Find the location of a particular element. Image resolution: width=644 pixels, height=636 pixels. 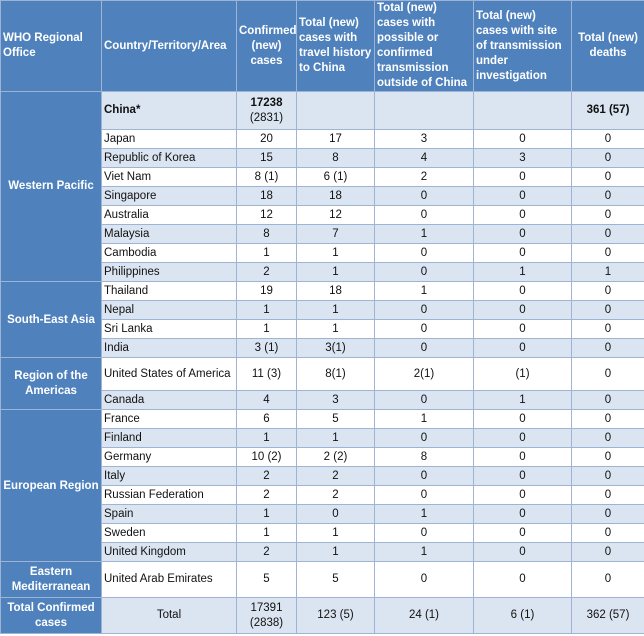

country-cell: Italy is located at coordinates (169, 476).